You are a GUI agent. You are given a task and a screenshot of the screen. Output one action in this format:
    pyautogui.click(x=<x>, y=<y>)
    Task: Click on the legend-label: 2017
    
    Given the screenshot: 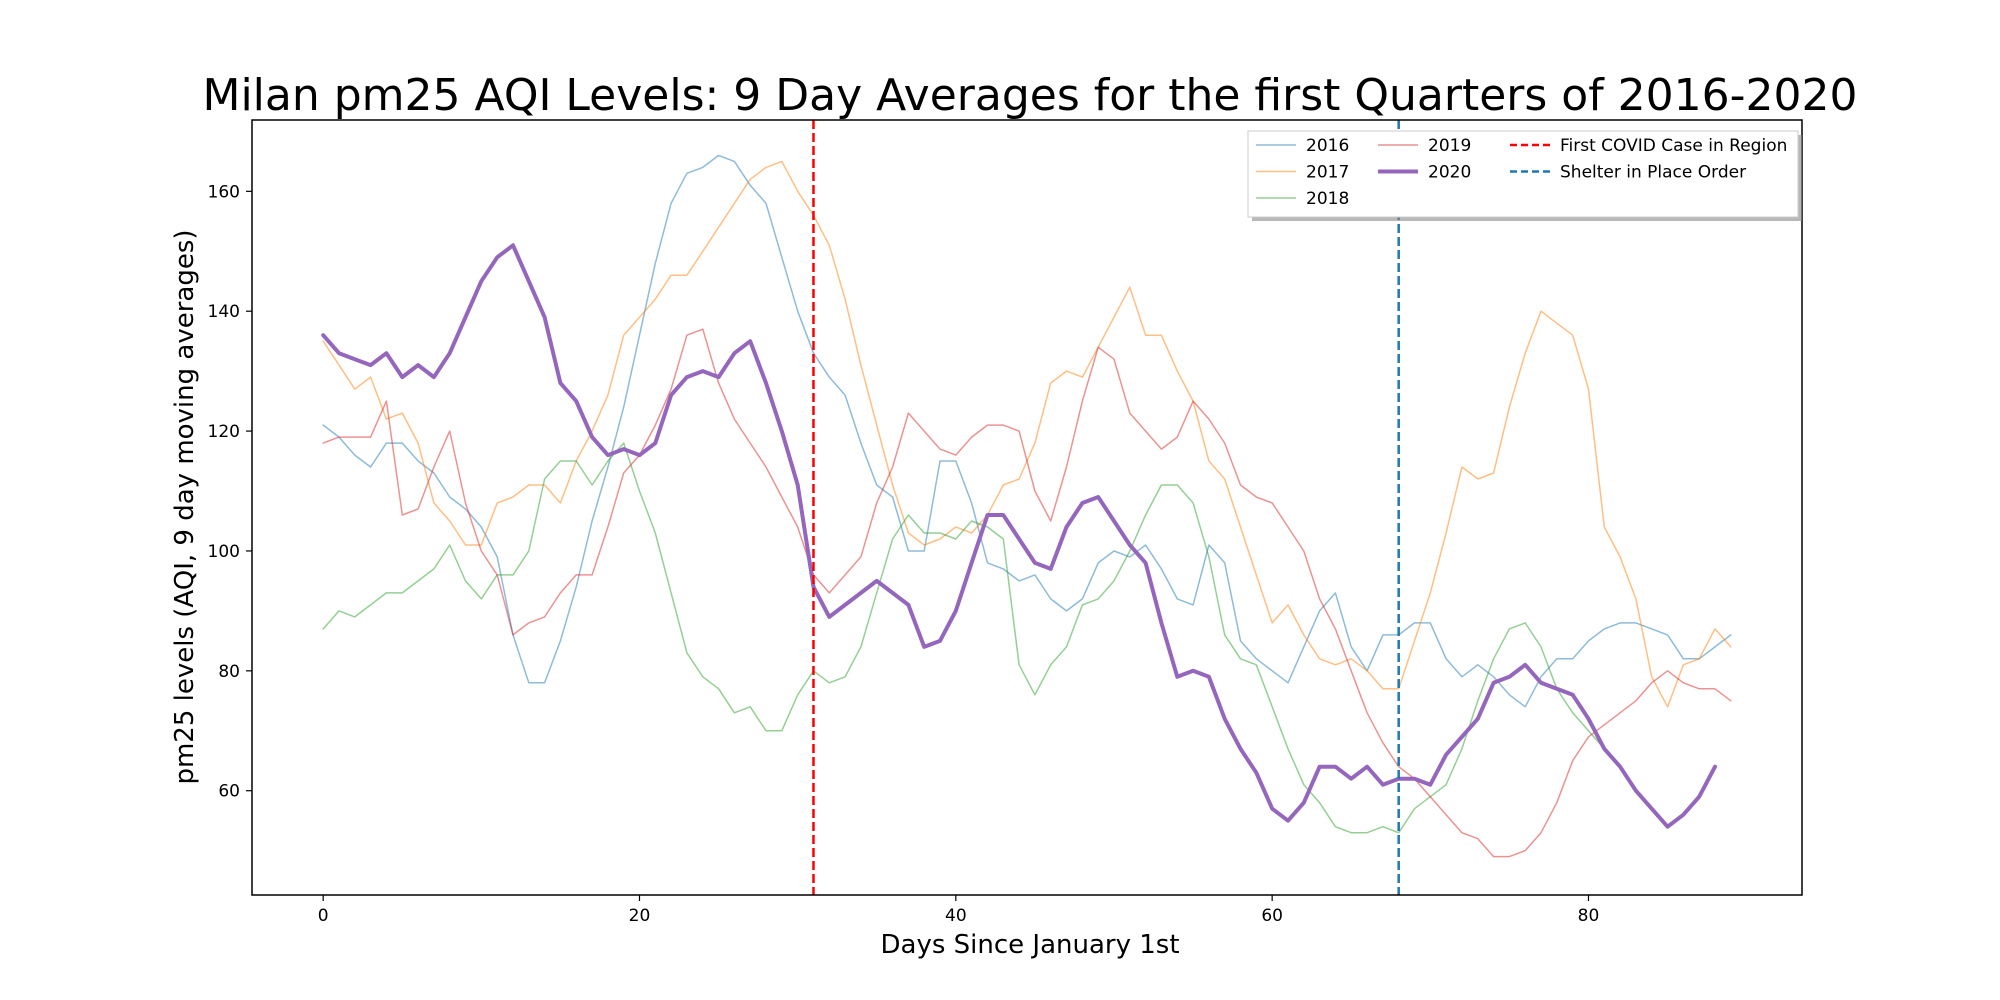 What is the action you would take?
    pyautogui.click(x=1327, y=173)
    